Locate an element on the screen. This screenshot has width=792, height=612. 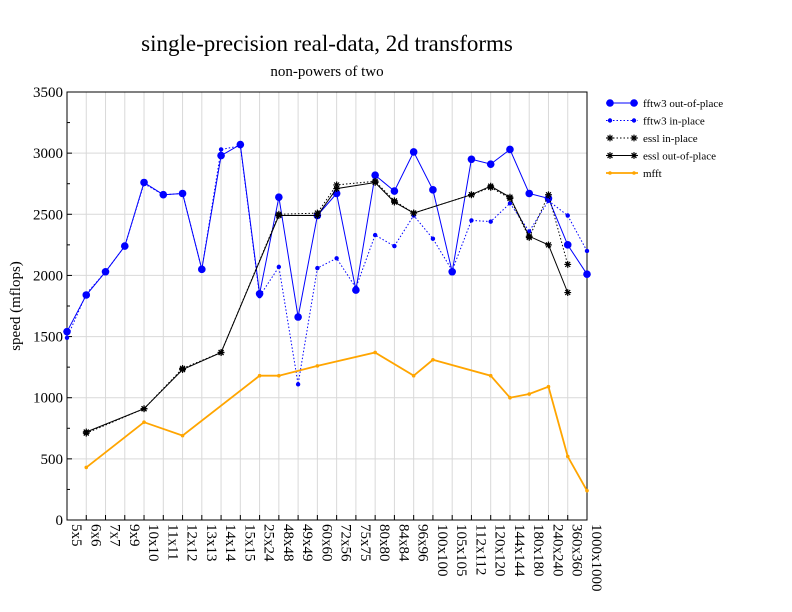
y-tick-label: 500 is located at coordinates (52, 460).